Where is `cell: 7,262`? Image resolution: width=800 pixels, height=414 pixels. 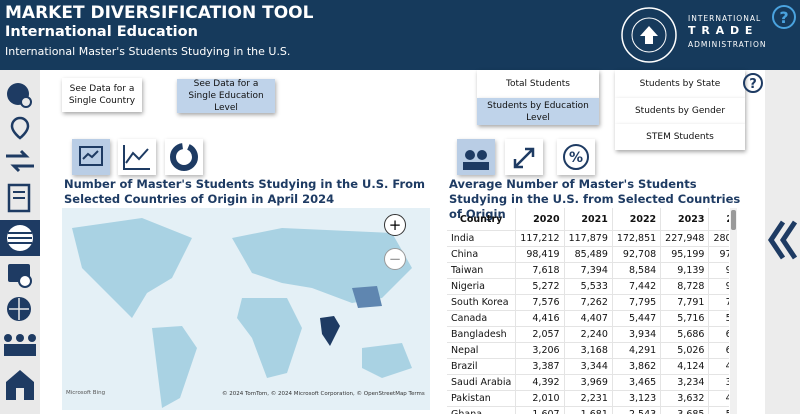 cell: 7,262 is located at coordinates (588, 302).